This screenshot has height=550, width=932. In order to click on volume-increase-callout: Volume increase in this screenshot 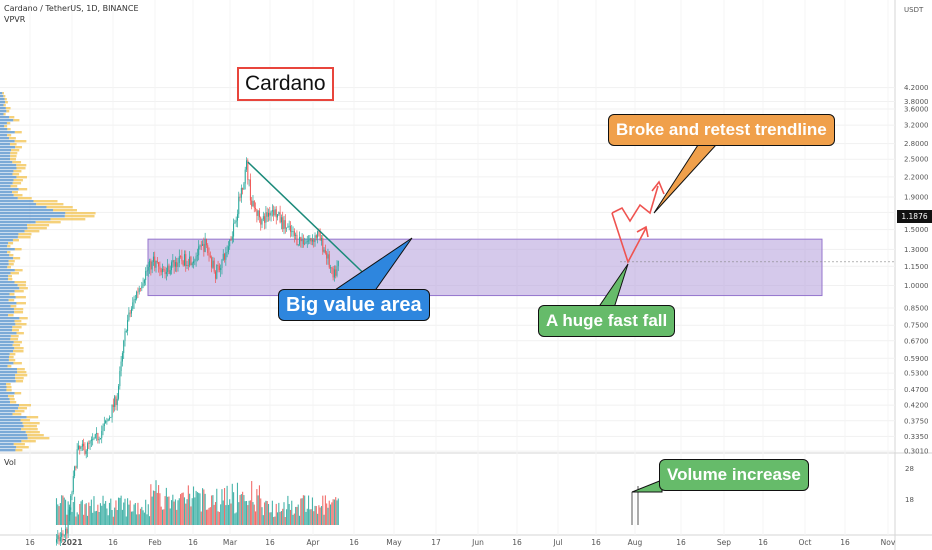, I will do `click(734, 475)`.